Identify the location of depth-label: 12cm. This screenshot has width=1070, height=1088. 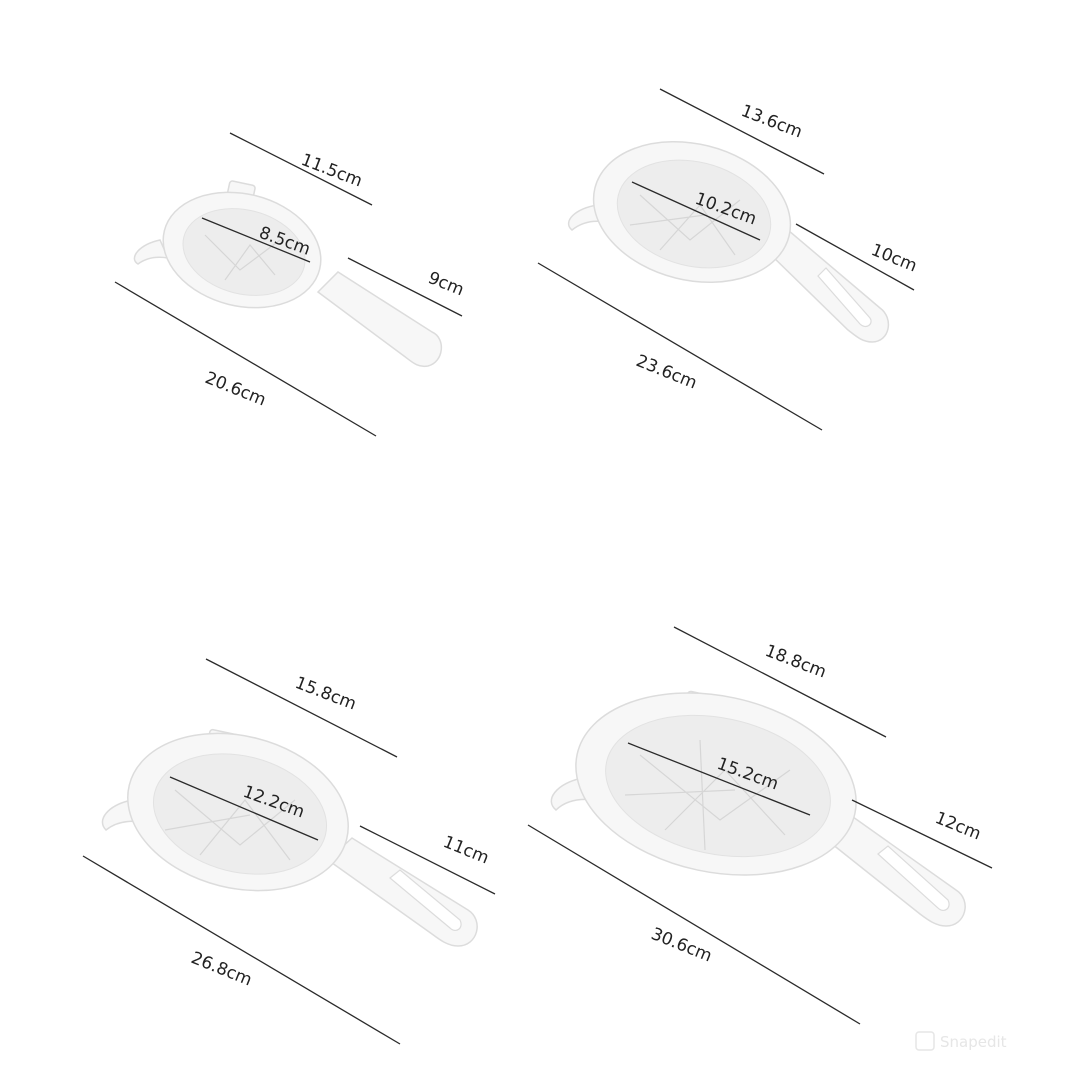
(958, 826).